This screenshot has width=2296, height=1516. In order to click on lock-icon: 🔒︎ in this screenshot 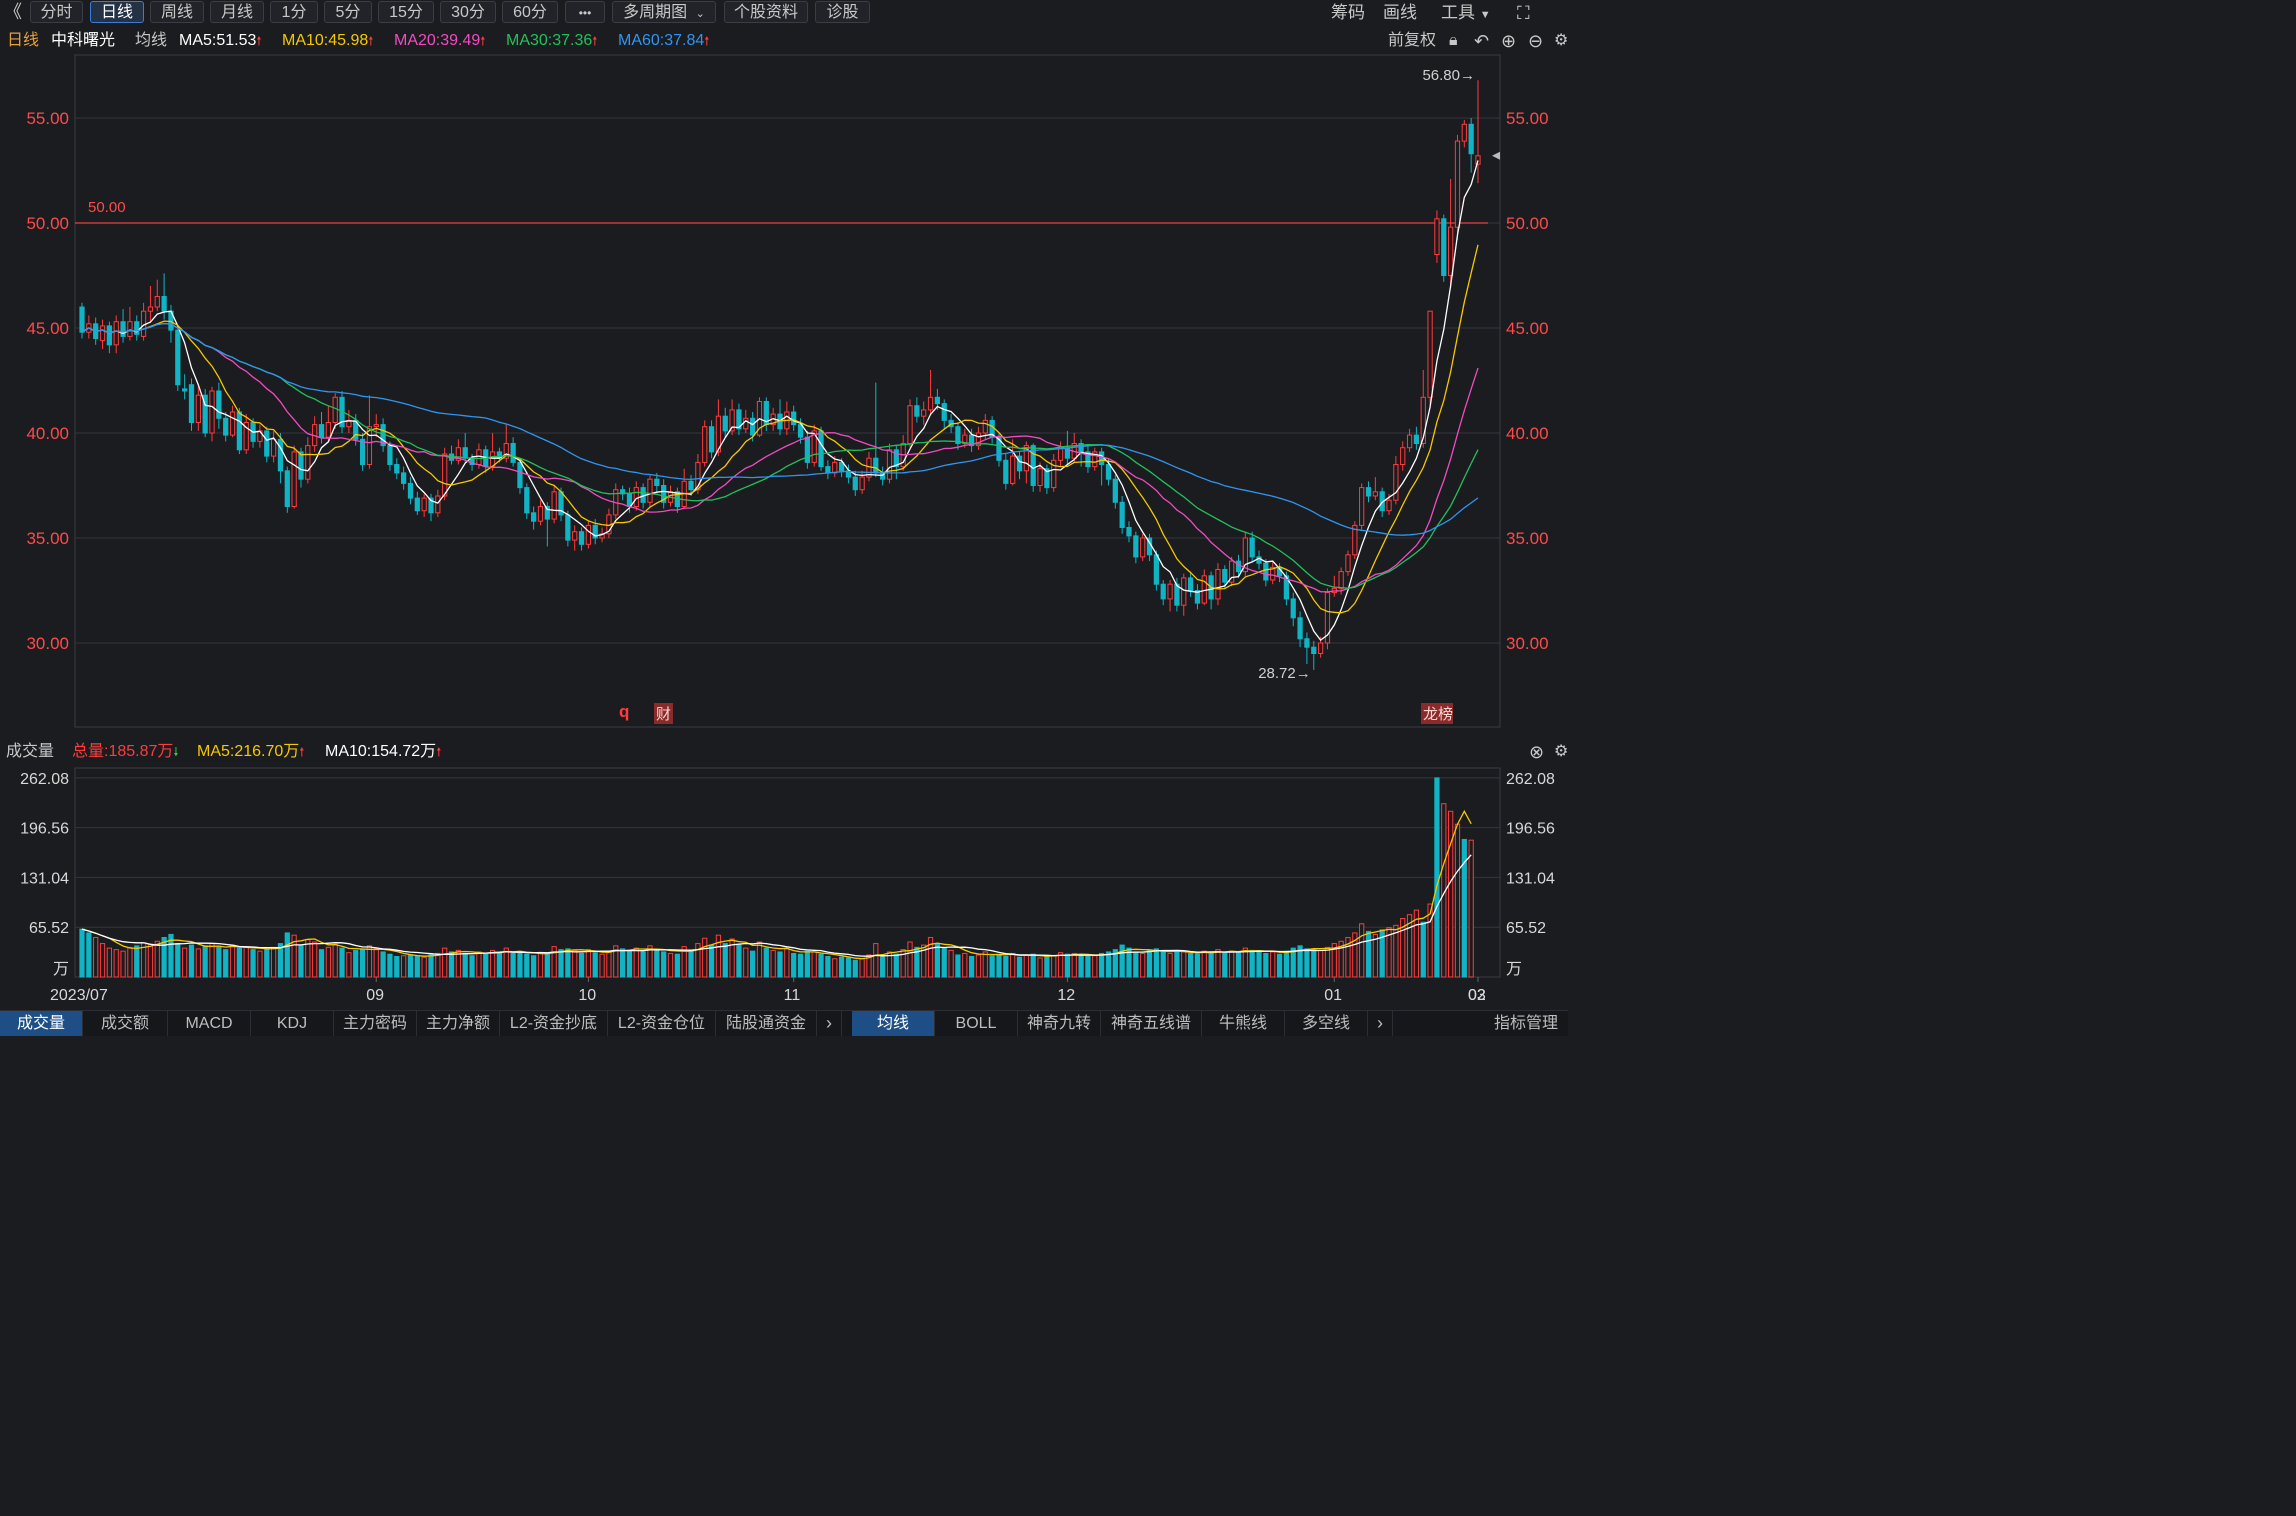, I will do `click(1453, 40)`.